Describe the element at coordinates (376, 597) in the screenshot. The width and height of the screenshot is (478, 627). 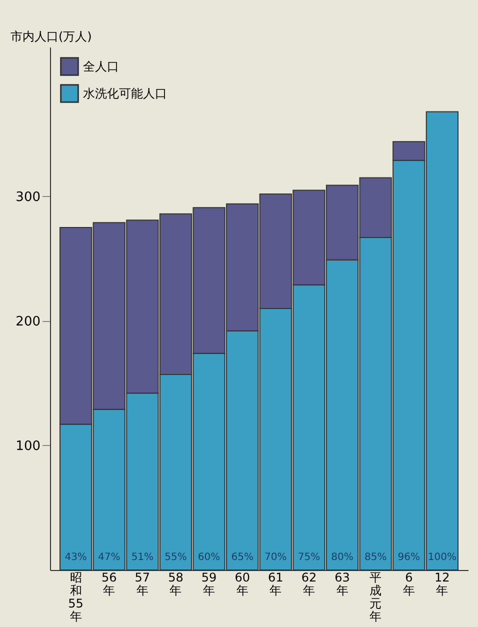
I see `x-tick-label: 平成元年` at that location.